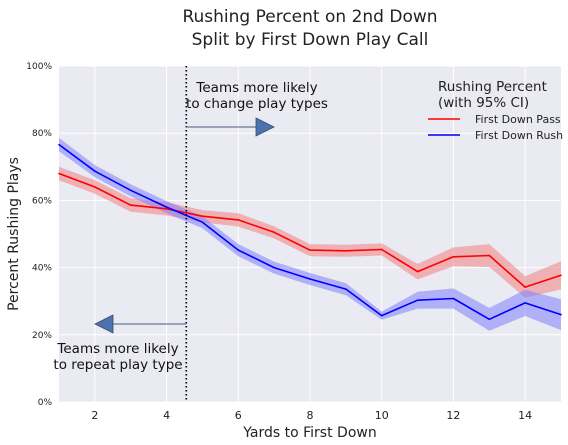  Describe the element at coordinates (310, 40) in the screenshot. I see `chart-title-line2: Split by First Down Play Call` at that location.